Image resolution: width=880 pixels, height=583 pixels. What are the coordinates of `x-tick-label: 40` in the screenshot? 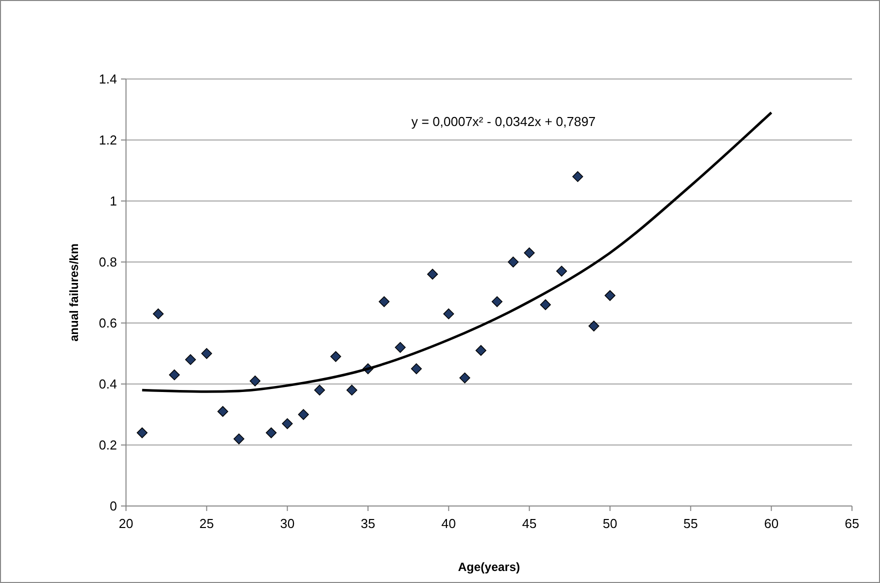 It's located at (448, 523).